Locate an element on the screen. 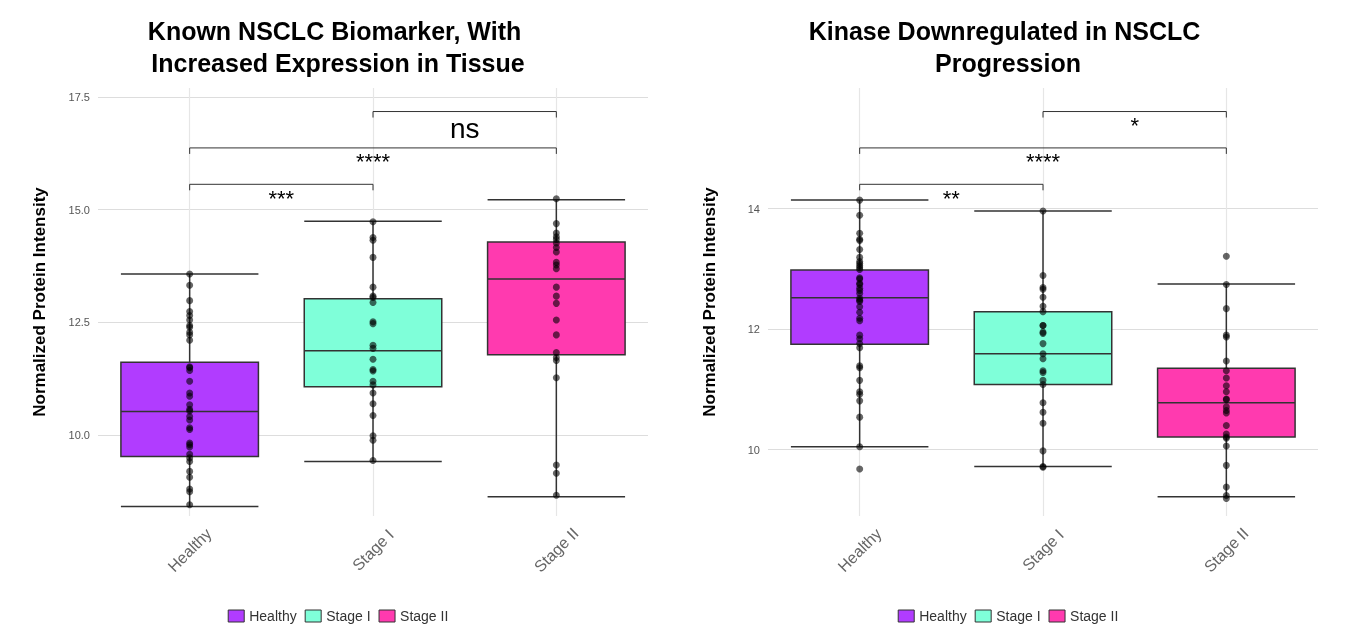 The image size is (1346, 639). y-tick-label: 12 is located at coordinates (753, 329).